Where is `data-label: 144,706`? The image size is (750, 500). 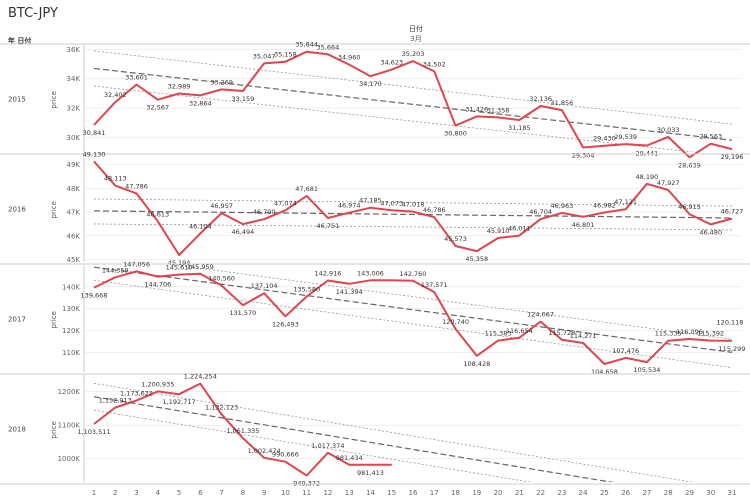 data-label: 144,706 is located at coordinates (157, 285).